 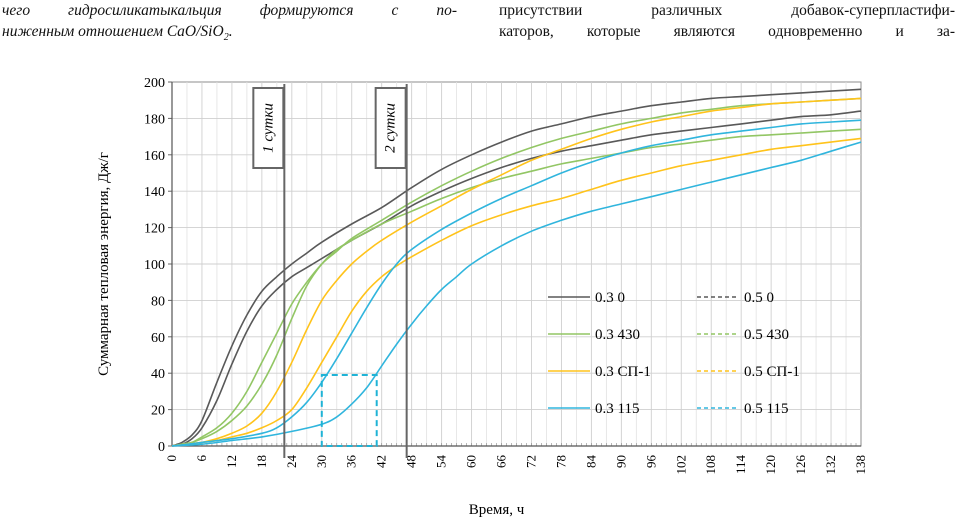 What do you see at coordinates (154, 265) in the screenshot?
I see `y-tick-label: 100` at bounding box center [154, 265].